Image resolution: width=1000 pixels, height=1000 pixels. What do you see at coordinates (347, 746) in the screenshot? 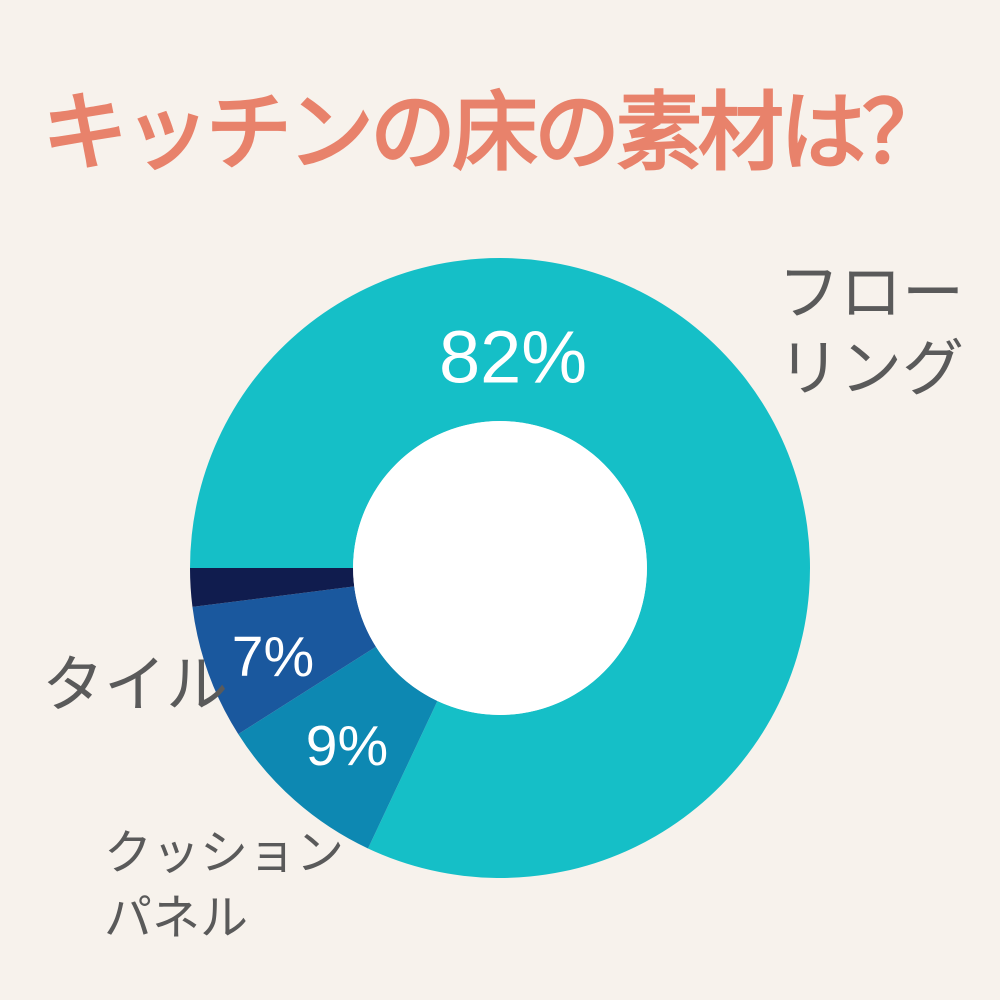
I see `percent-label-cushion: 9%` at bounding box center [347, 746].